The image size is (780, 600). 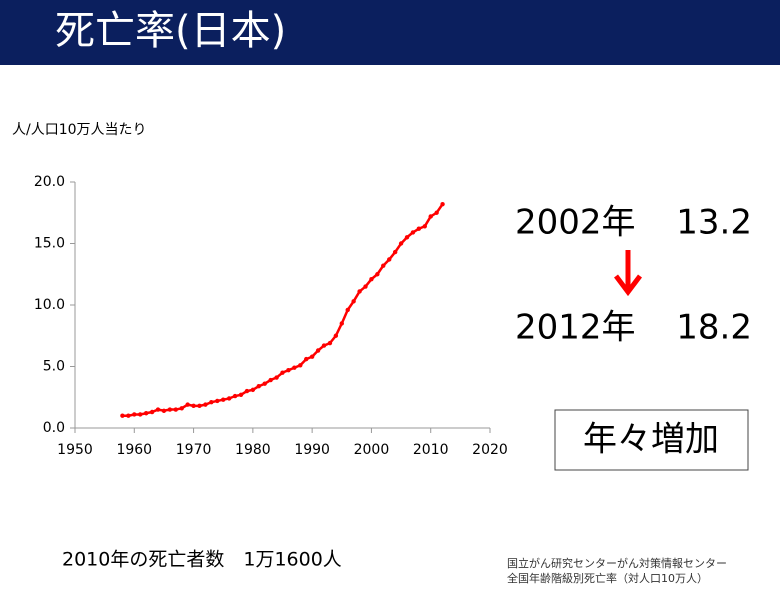 What do you see at coordinates (49, 182) in the screenshot?
I see `y-tick-label: 20.0` at bounding box center [49, 182].